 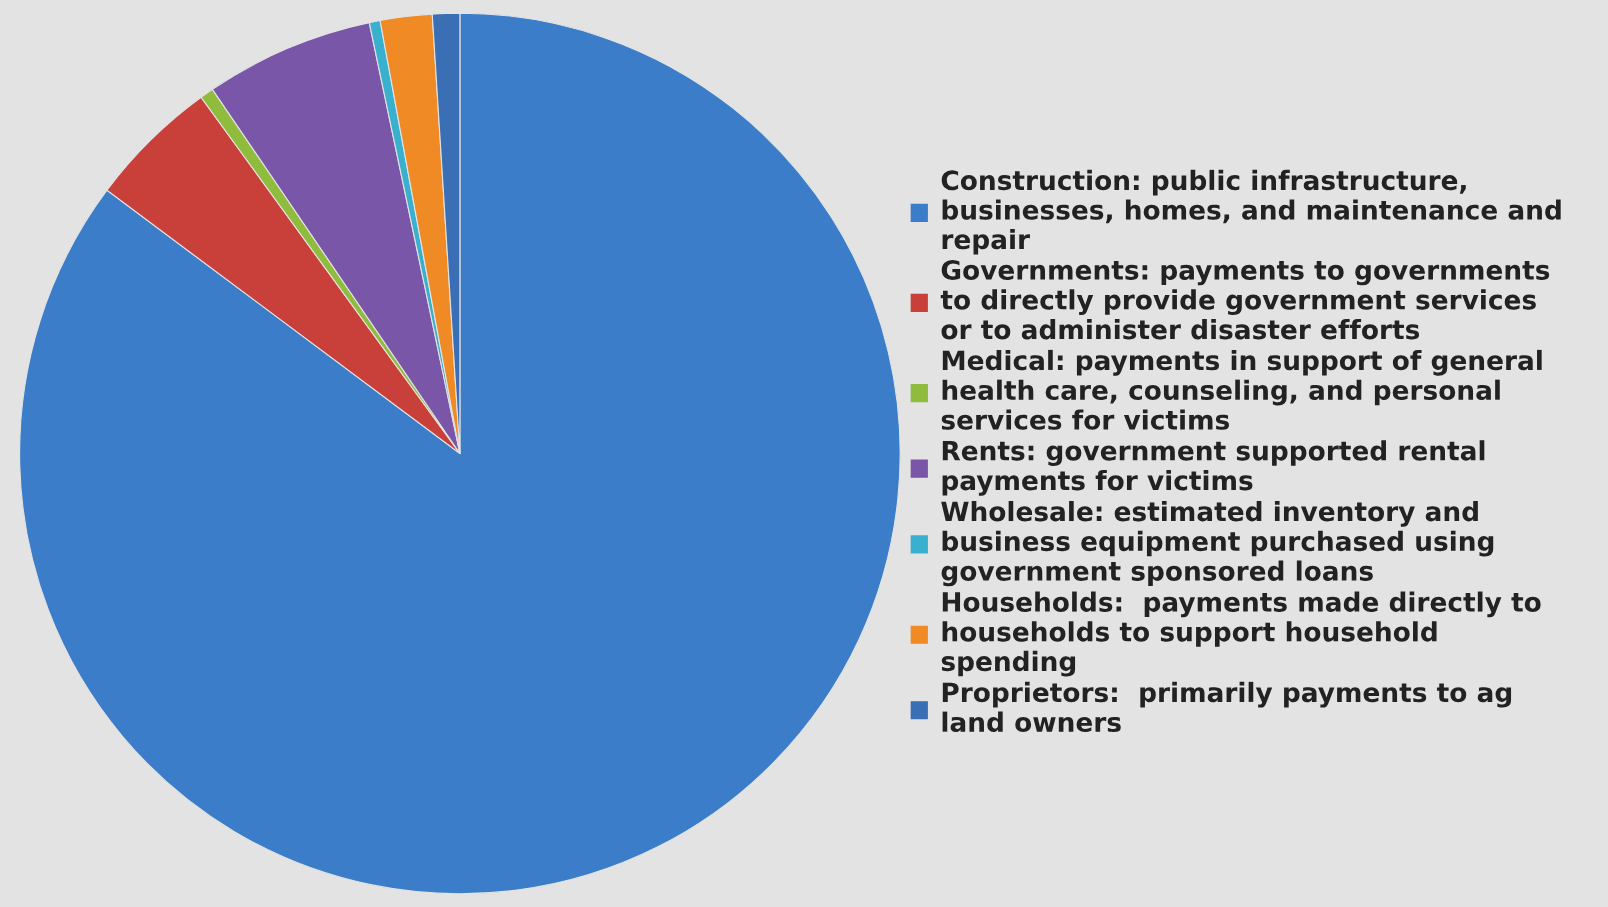 I want to click on legend-label: Construction: public infrastructure, businesses, homes, and maintenance and repair, so click(x=1251, y=212).